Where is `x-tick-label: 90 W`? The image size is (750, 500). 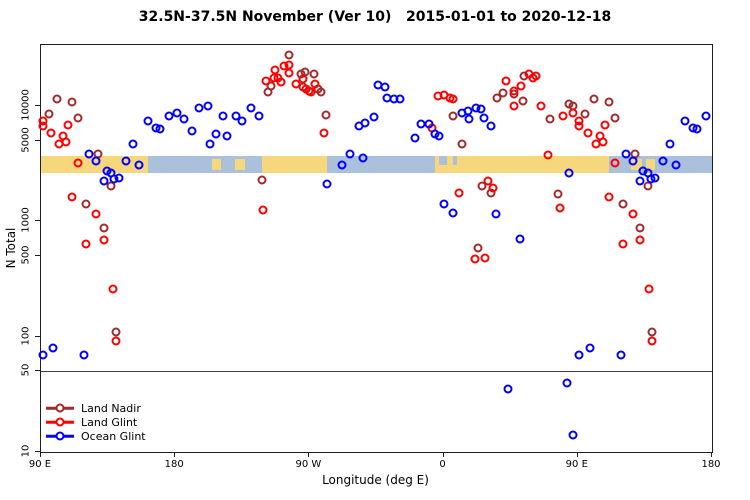
x-tick-label: 90 W is located at coordinates (308, 464).